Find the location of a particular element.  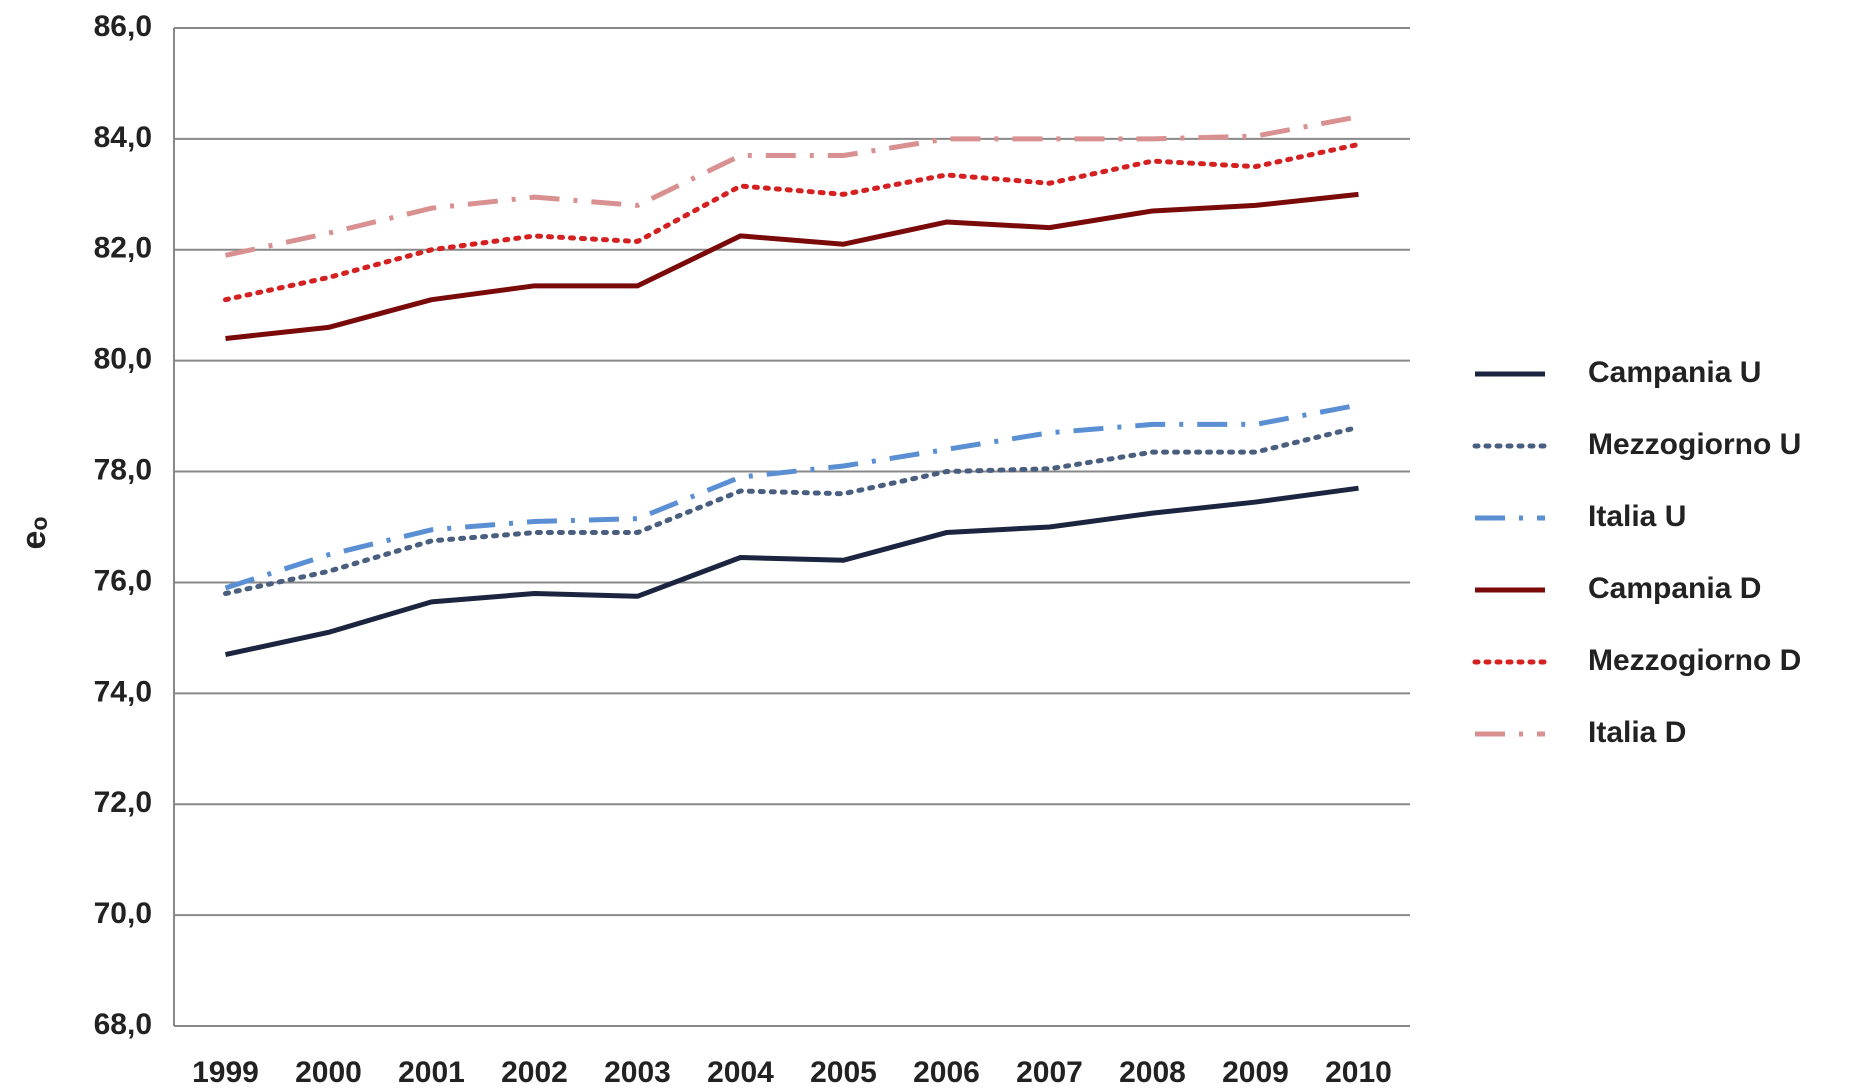

legend-label: Campania D is located at coordinates (1674, 588).